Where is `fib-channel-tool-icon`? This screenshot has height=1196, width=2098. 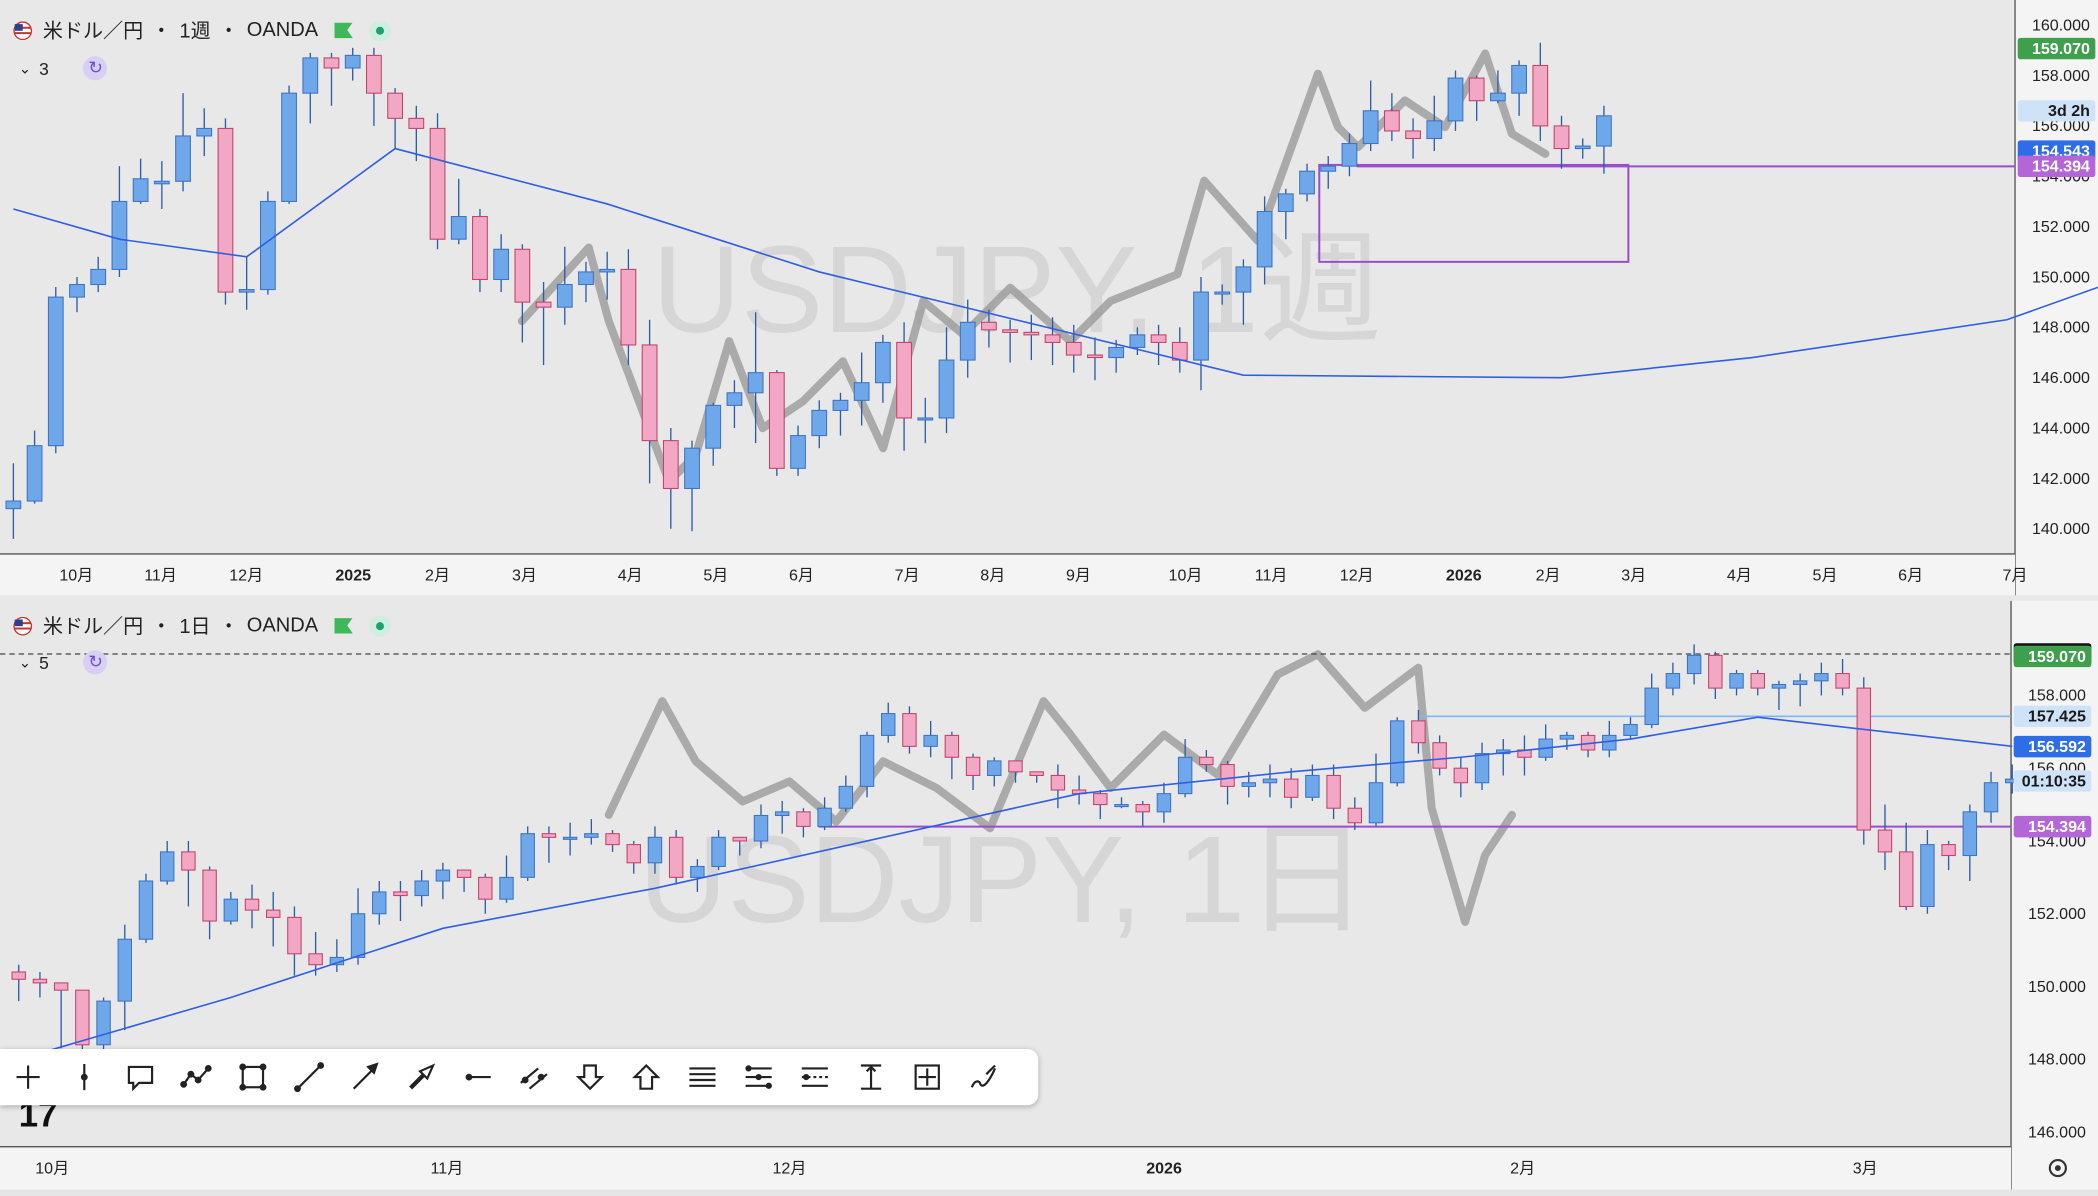
fib-channel-tool-icon is located at coordinates (815, 1077).